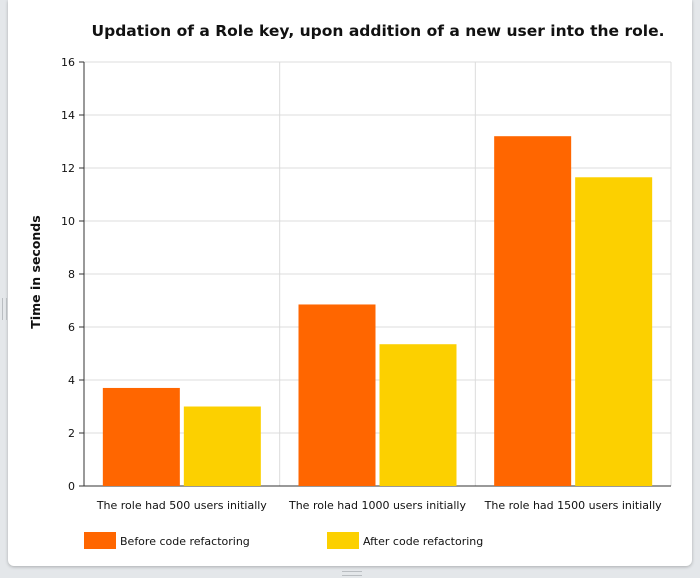  What do you see at coordinates (71, 327) in the screenshot?
I see `y-tick-label: 6` at bounding box center [71, 327].